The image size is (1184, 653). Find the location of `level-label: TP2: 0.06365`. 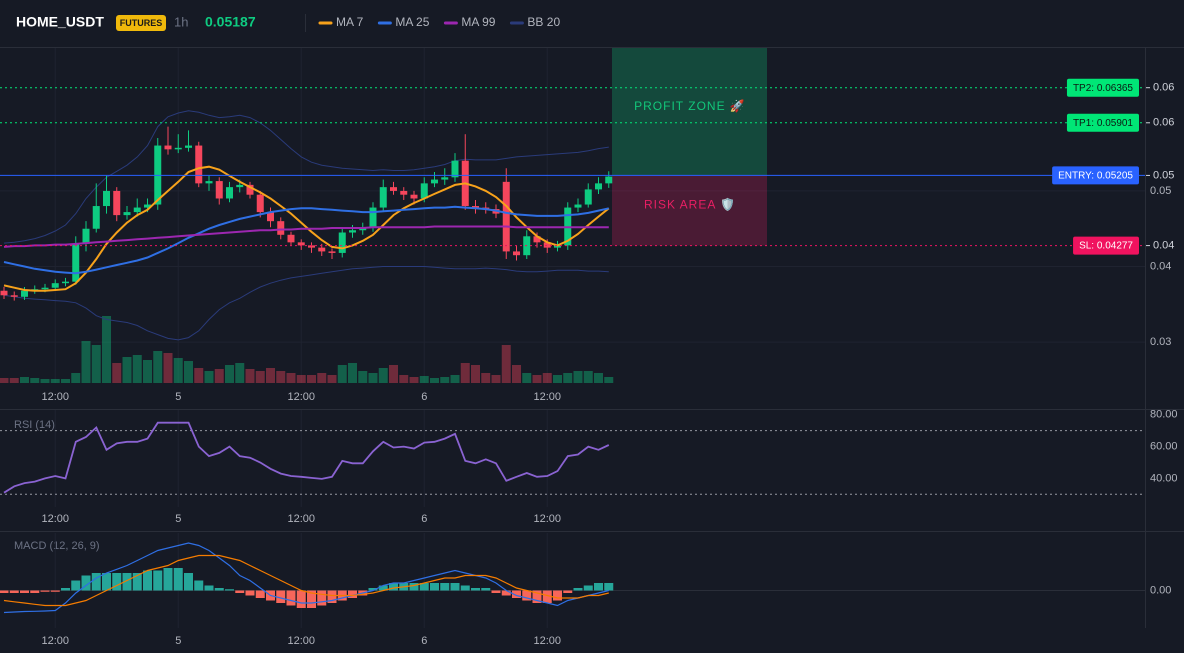

level-label: TP2: 0.06365 is located at coordinates (1103, 88).